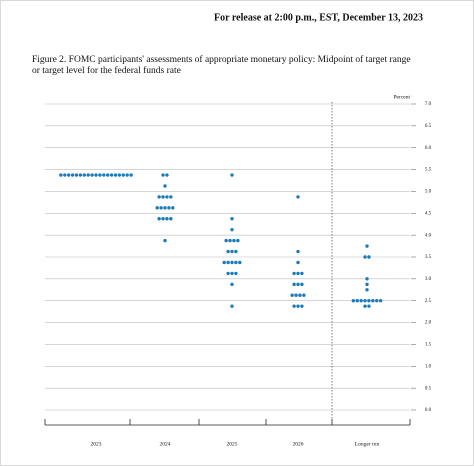 The width and height of the screenshot is (474, 466). Describe the element at coordinates (428, 235) in the screenshot. I see `y-tick-label: 4.0` at that location.